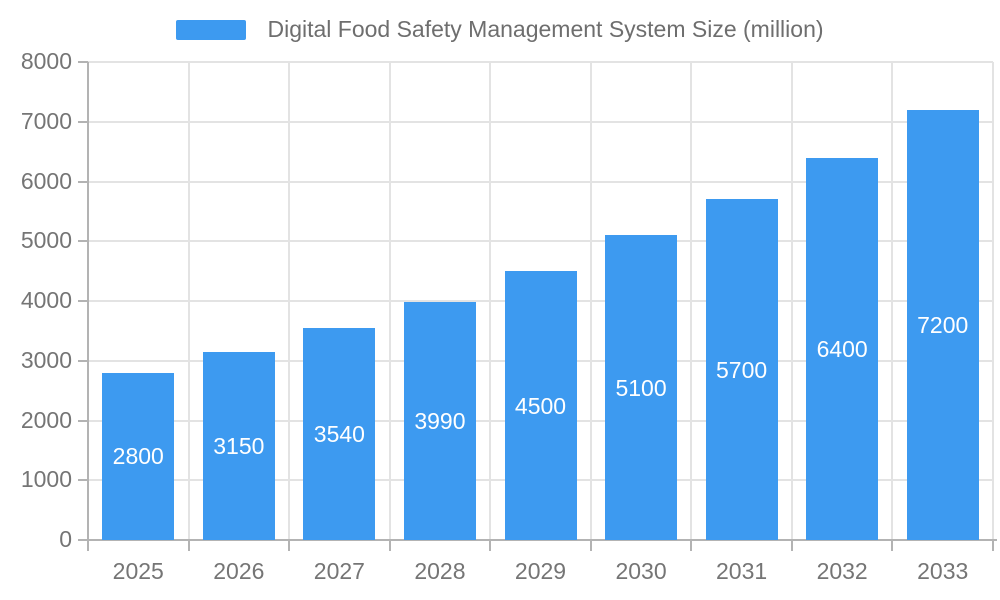 This screenshot has height=600, width=1000. I want to click on bar-value-label-2028: 3990, so click(440, 420).